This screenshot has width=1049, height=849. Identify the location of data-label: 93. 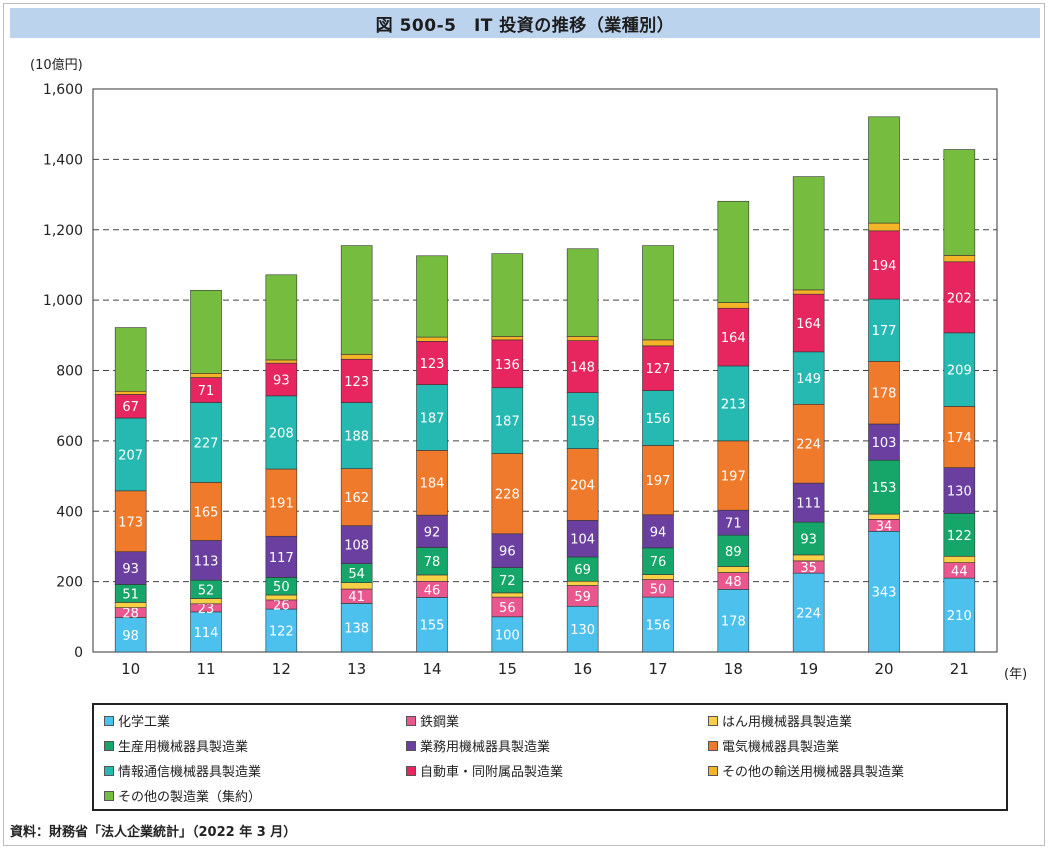
(130, 569).